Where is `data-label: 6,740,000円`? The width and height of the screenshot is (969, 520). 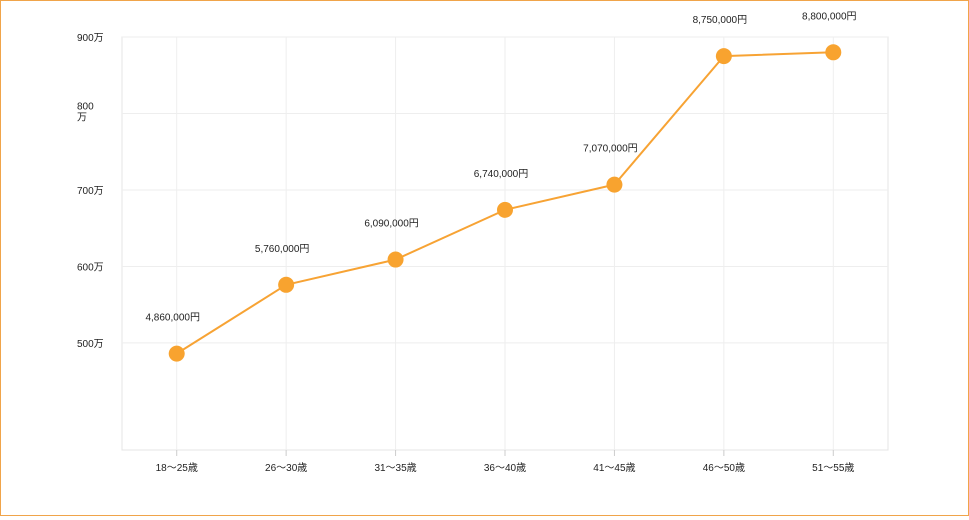
data-label: 6,740,000円 is located at coordinates (501, 174).